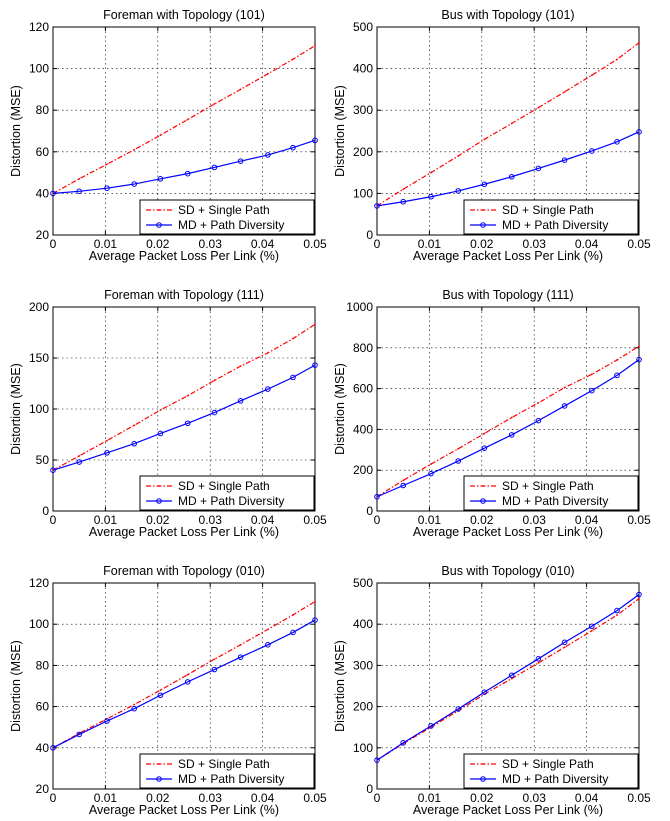 This screenshot has width=670, height=821. What do you see at coordinates (16, 131) in the screenshot?
I see `y-axis-label: Distortion (MSE)` at bounding box center [16, 131].